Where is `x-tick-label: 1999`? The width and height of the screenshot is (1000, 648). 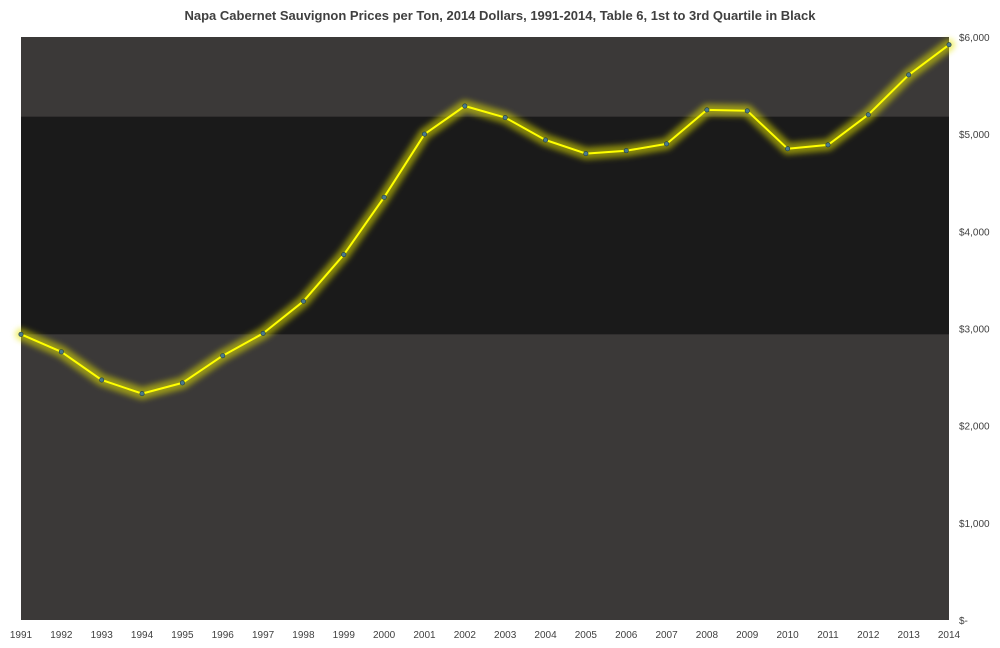 x-tick-label: 1999 is located at coordinates (344, 635).